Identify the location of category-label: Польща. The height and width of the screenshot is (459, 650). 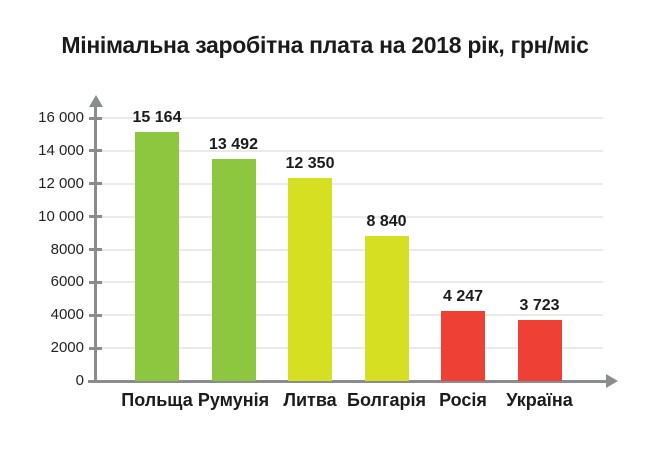
(157, 400).